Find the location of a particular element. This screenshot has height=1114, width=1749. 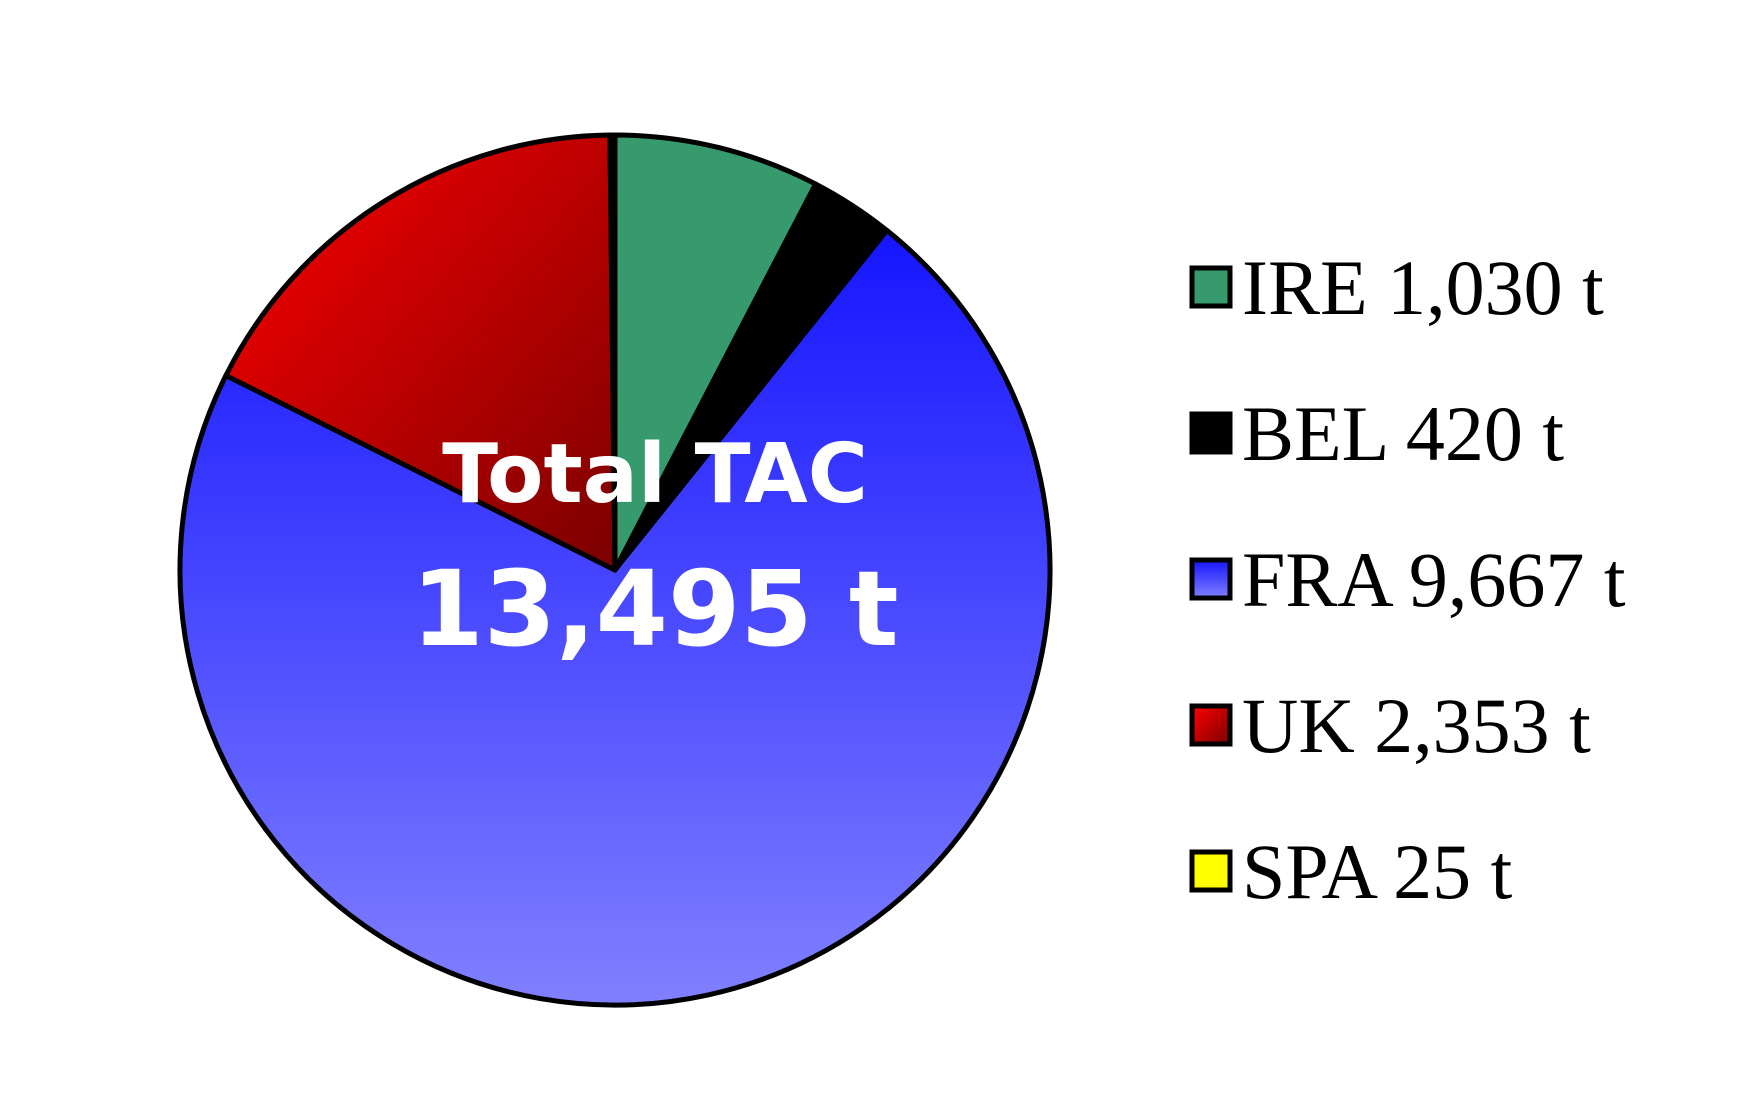

legend-item-fra: FRA 9,667 t is located at coordinates (1407, 579).